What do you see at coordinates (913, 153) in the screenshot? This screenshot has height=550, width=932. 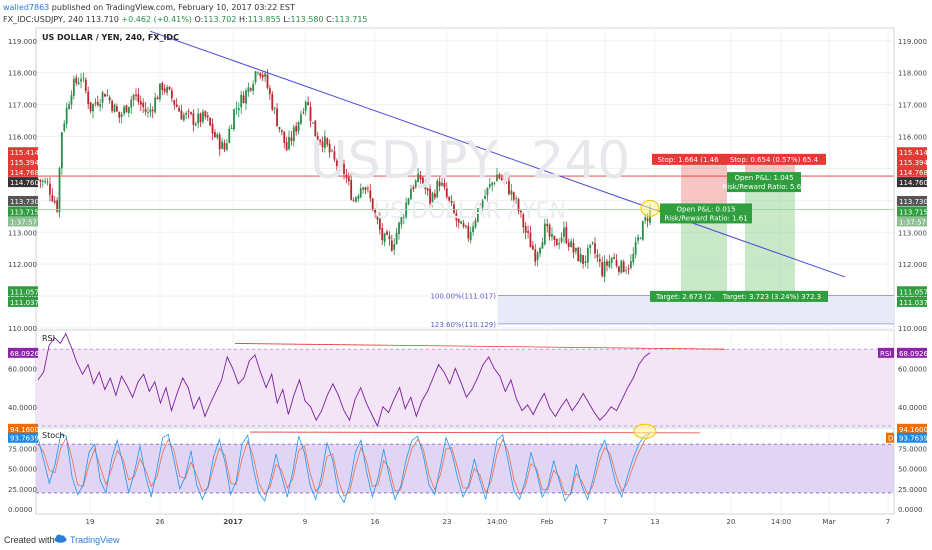 I see `tag-stop-a-right: 115.414` at bounding box center [913, 153].